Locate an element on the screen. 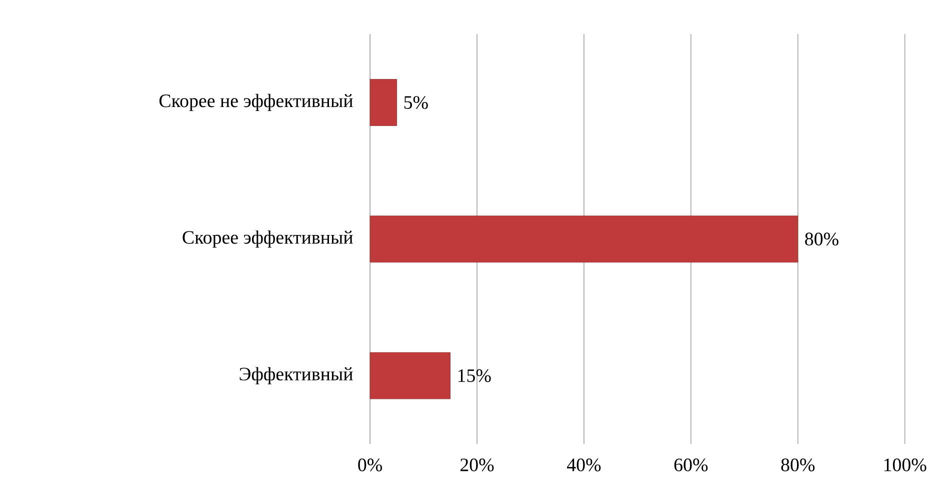 The image size is (943, 484). x-tick-label: 100% is located at coordinates (905, 465).